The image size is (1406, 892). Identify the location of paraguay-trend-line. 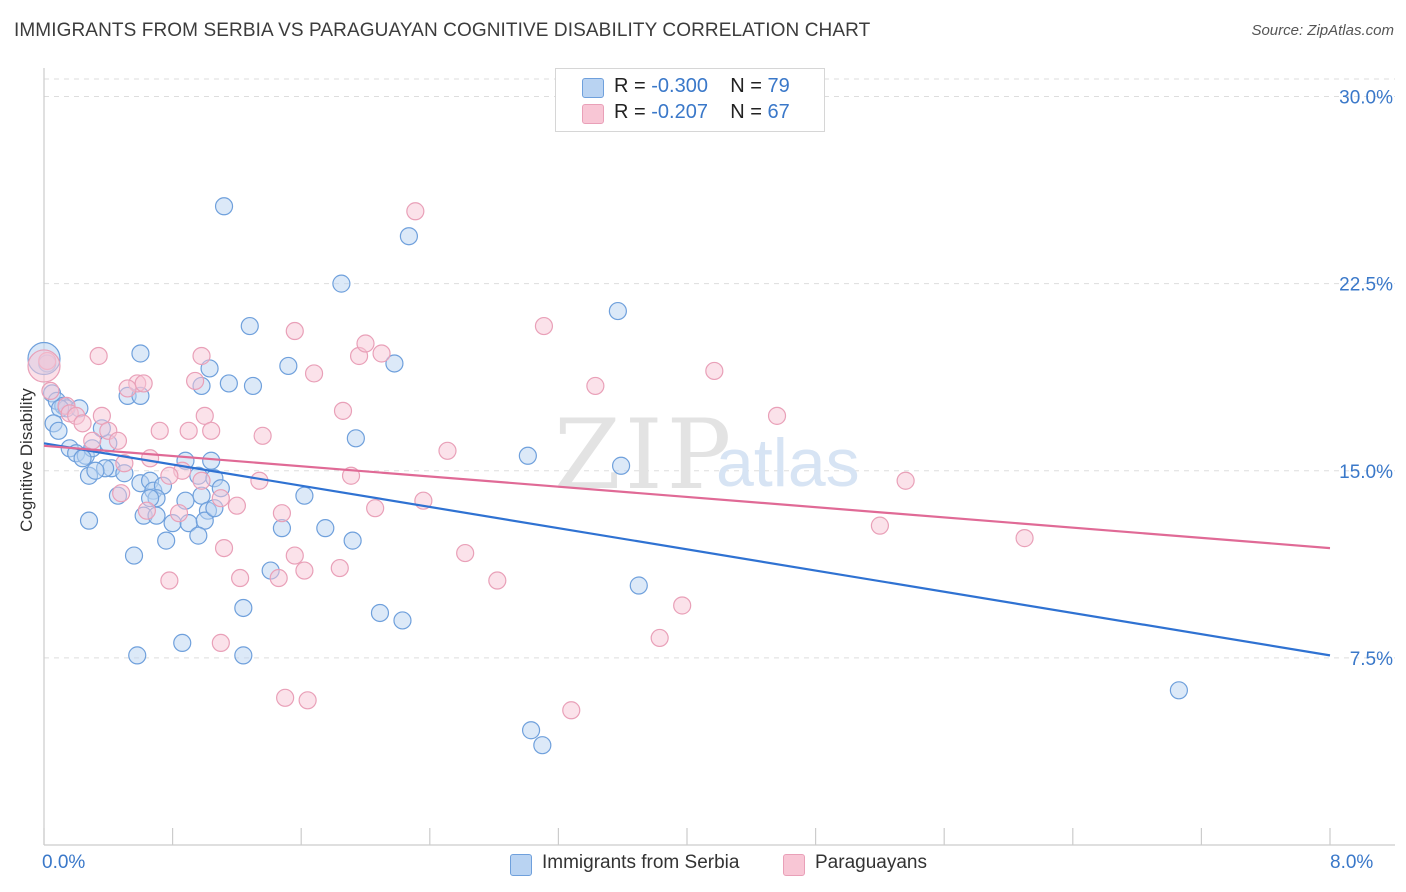
(687, 497).